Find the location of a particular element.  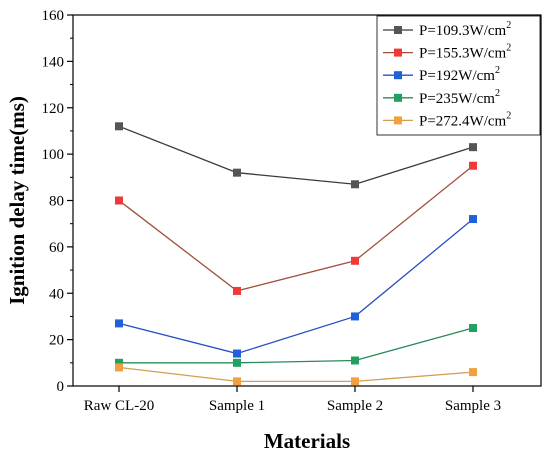

y-tick-label: 140 is located at coordinates (53, 62).